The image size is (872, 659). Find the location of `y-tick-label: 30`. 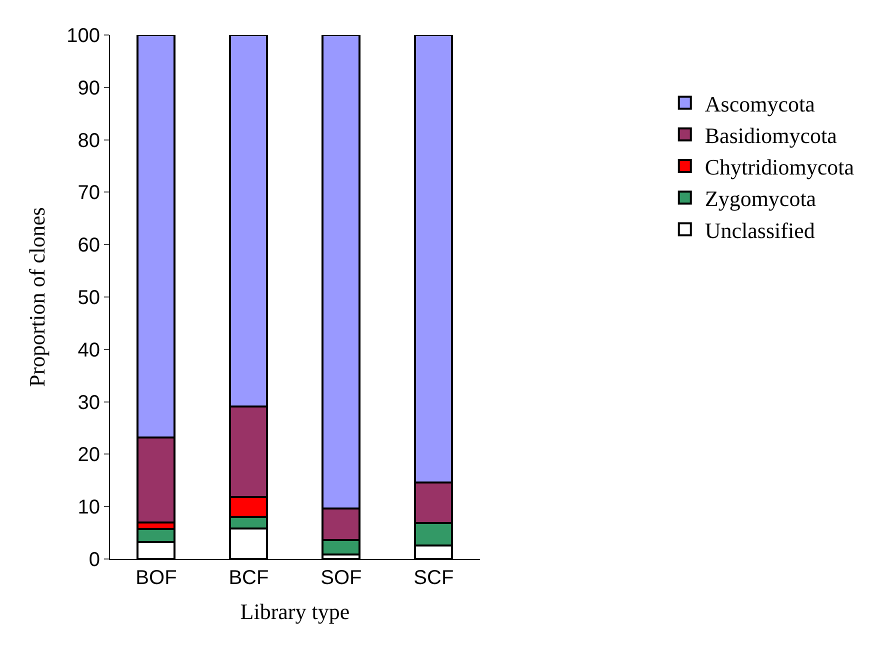

y-tick-label: 30 is located at coordinates (89, 403).